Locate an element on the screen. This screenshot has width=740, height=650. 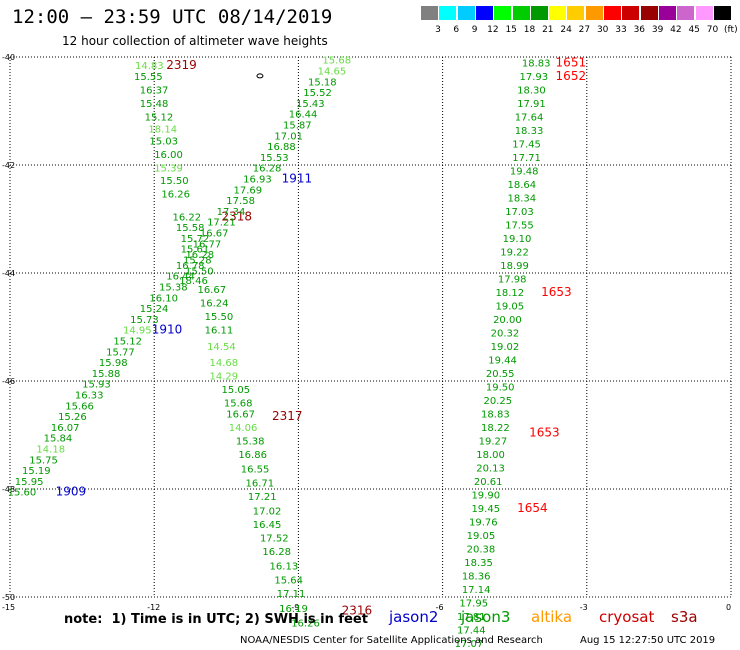
legend-item-jason3: jason3 is located at coordinates (486, 617).